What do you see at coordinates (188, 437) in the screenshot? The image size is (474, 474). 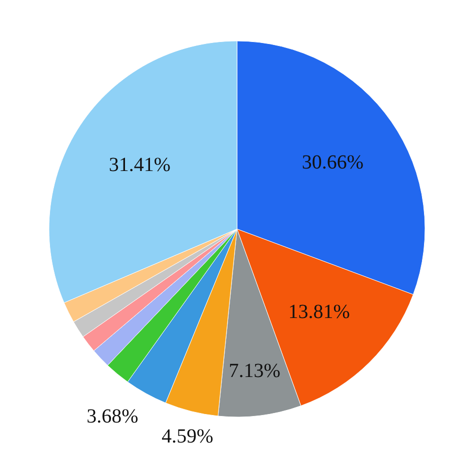 I see `data-label: 4.59%` at bounding box center [188, 437].